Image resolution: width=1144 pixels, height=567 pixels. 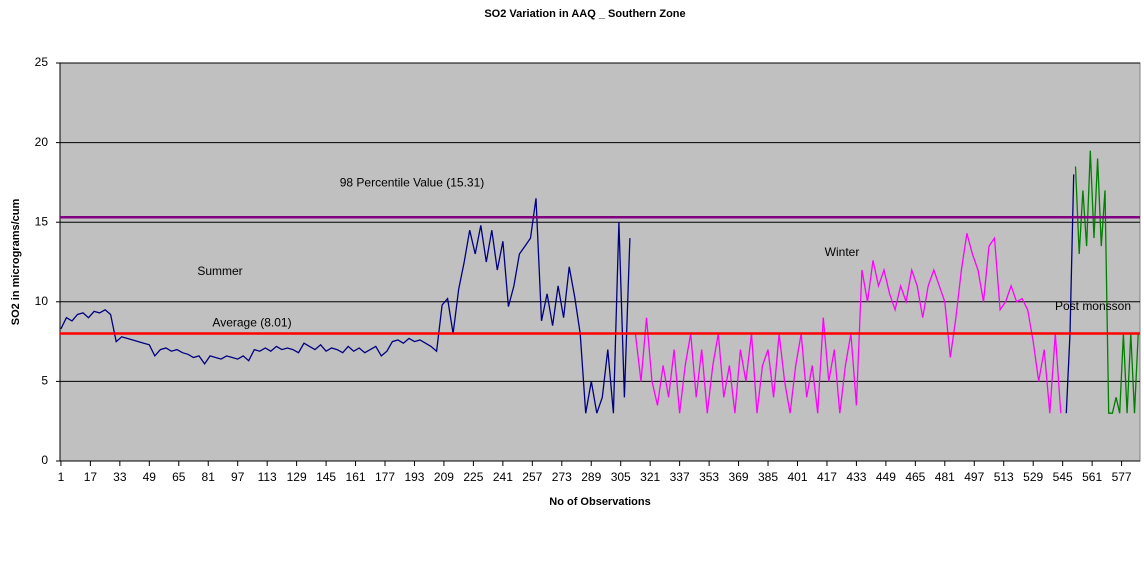 What do you see at coordinates (120, 477) in the screenshot?
I see `x-tick-label: 33` at bounding box center [120, 477].